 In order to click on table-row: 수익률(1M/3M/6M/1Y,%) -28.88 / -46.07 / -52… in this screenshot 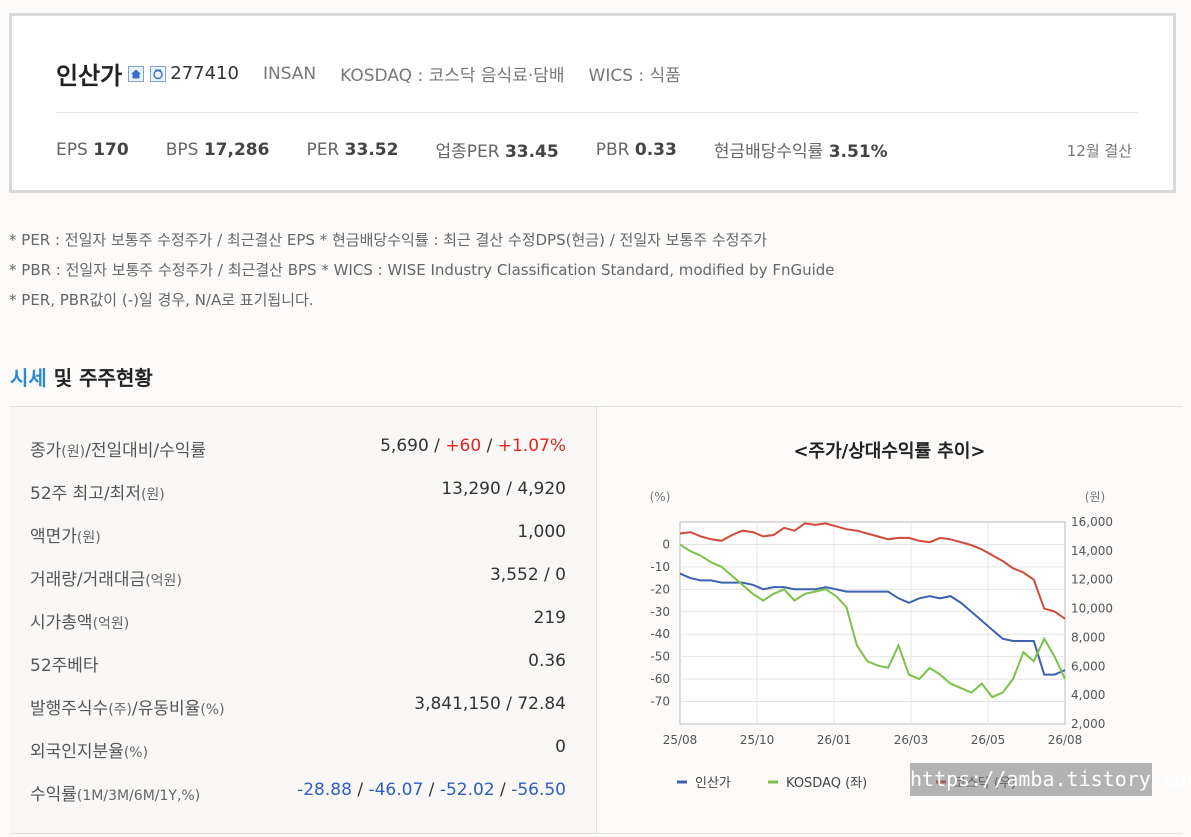, I will do `click(303, 789)`.